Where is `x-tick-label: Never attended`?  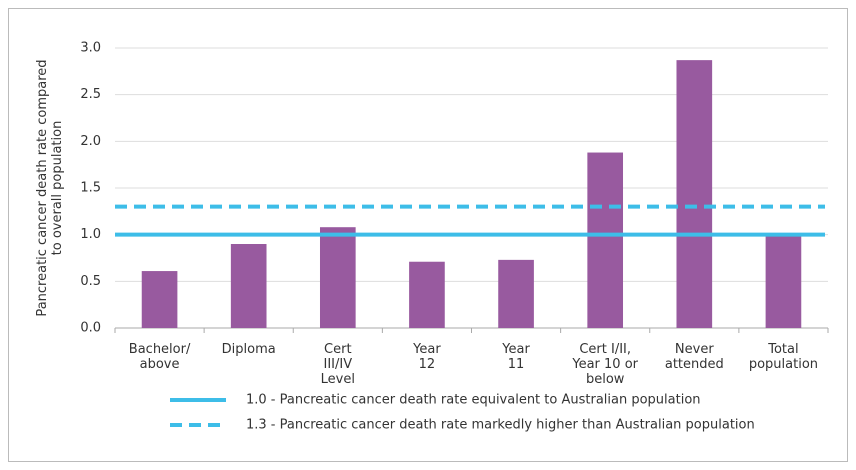
x-tick-label: Never attended is located at coordinates (694, 357).